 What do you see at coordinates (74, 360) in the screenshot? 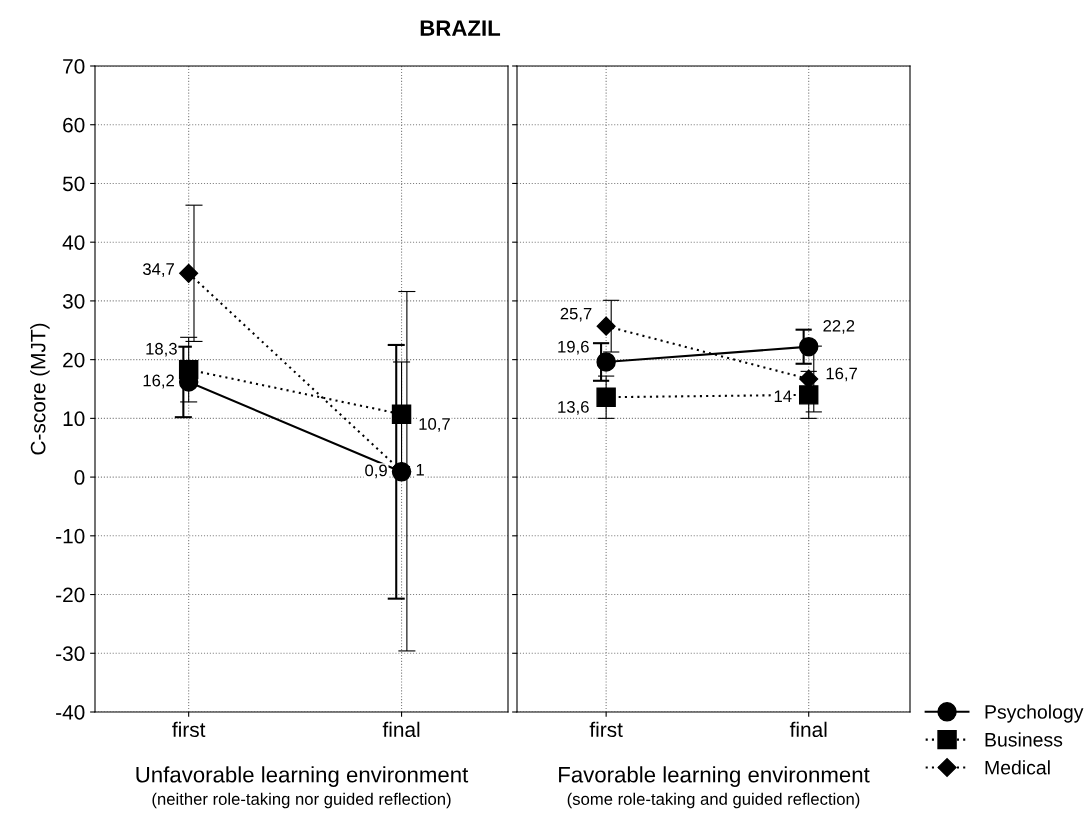
I see `y-tick-label: 20` at bounding box center [74, 360].